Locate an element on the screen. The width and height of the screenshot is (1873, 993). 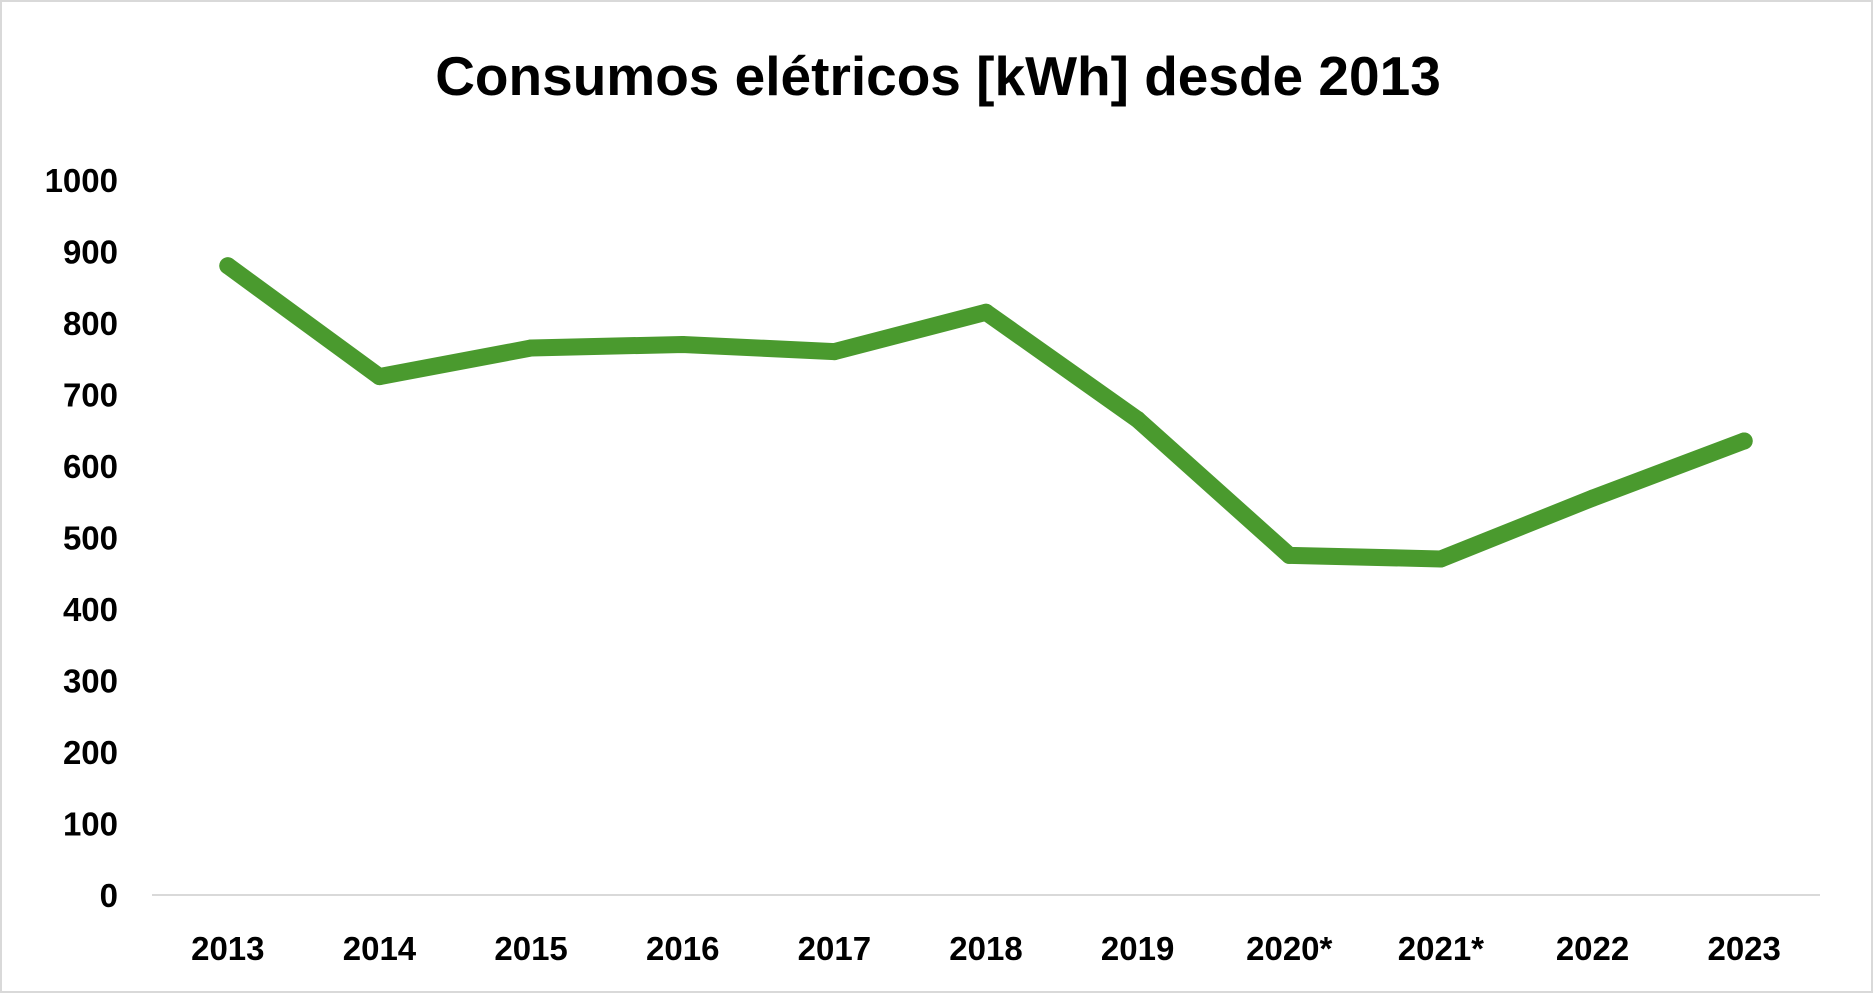
x-tick-label: 2017 is located at coordinates (834, 948).